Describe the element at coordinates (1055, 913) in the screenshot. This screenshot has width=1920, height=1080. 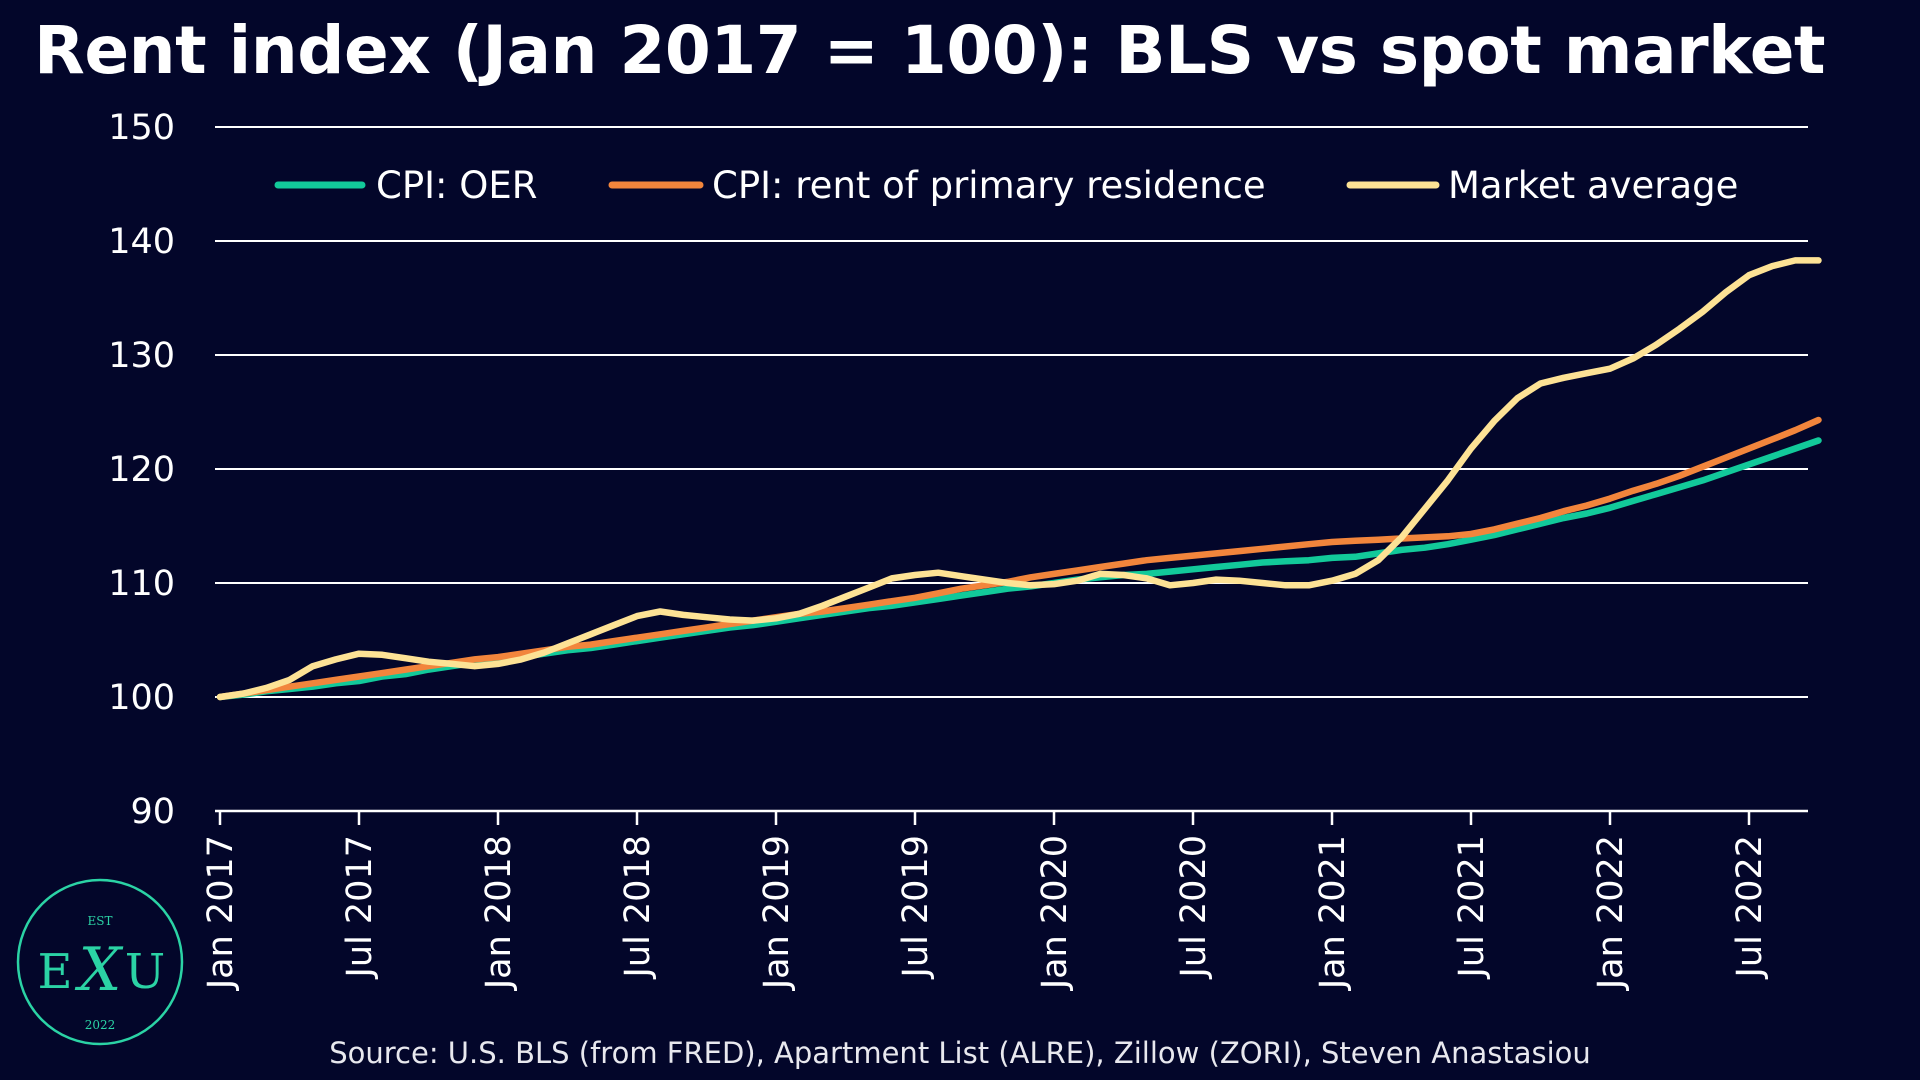
I see `x-tick-label: Jan 2020` at that location.